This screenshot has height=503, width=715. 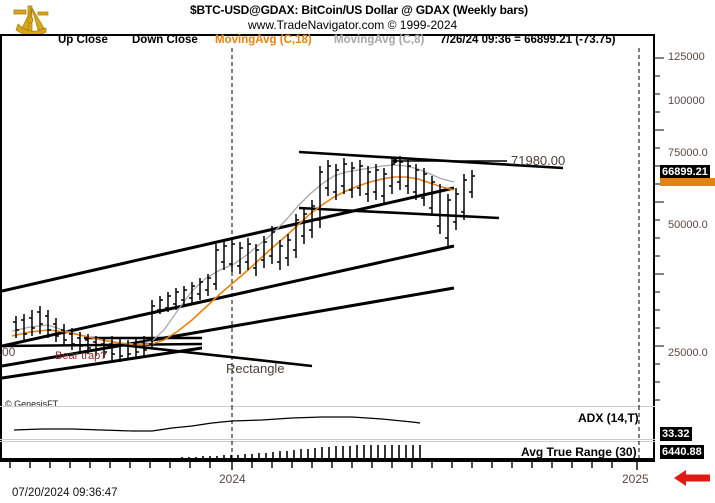 What do you see at coordinates (32, 20) in the screenshot?
I see `genesis-logo` at bounding box center [32, 20].